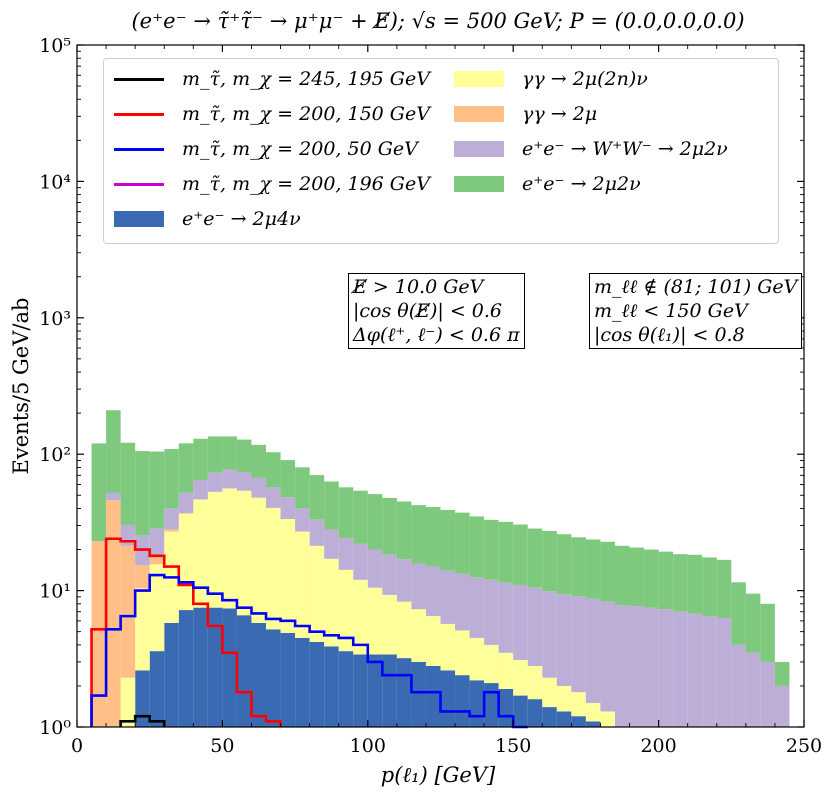 The image size is (830, 797). Describe the element at coordinates (607, 656) in the screenshot. I see `bar-series3-bin35` at that location.